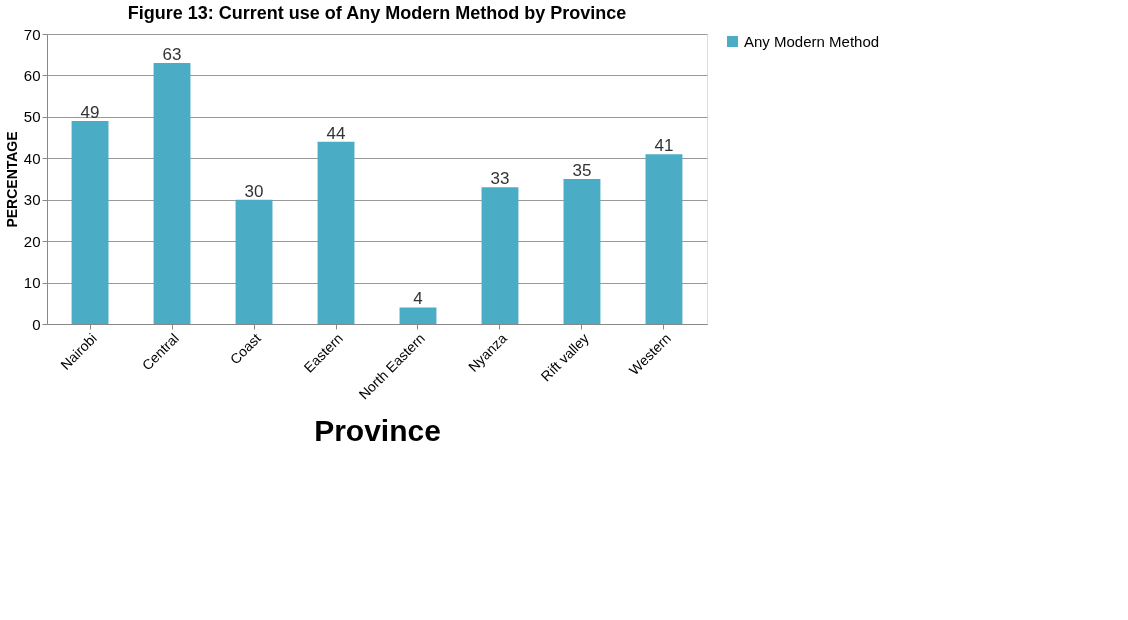  What do you see at coordinates (336, 133) in the screenshot?
I see `data-label: 44` at bounding box center [336, 133].